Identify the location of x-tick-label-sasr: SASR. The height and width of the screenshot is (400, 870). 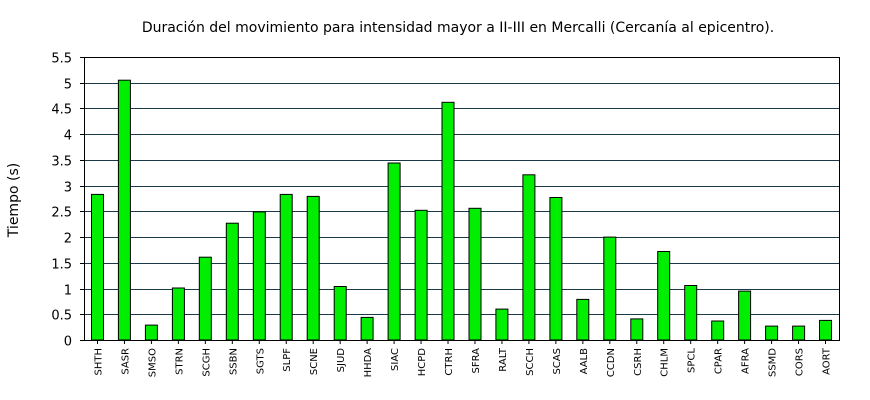
(125, 361).